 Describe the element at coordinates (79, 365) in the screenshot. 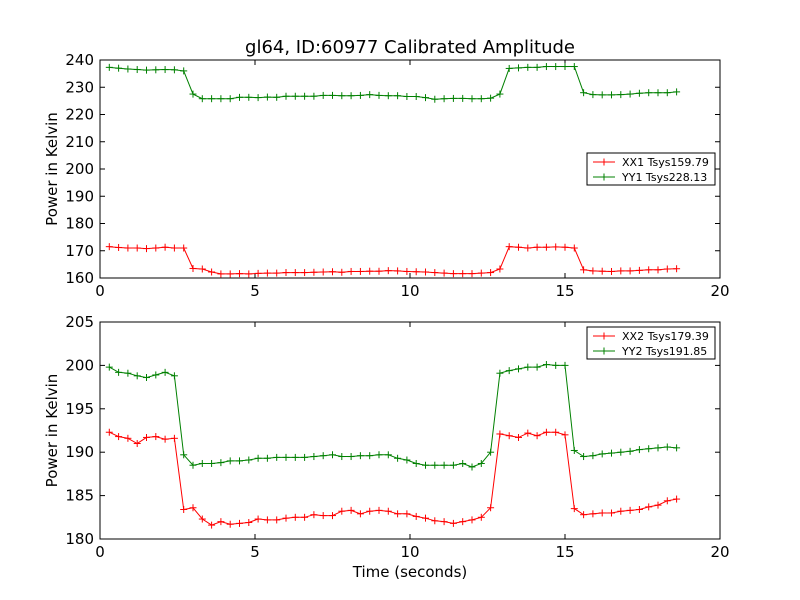

I see `y-tick-label: 200` at that location.